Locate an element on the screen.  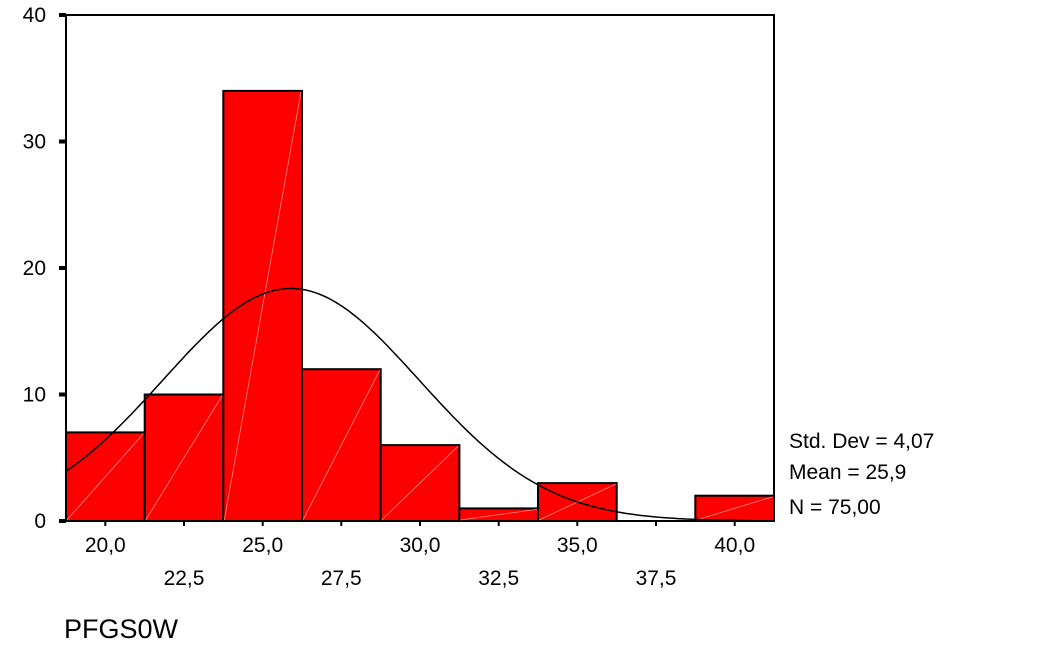
y-tick-label: 10 is located at coordinates (34, 395).